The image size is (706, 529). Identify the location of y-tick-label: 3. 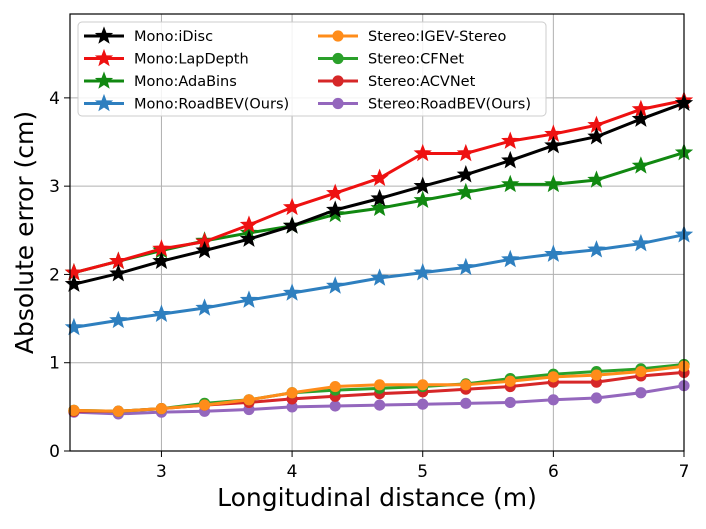
(54, 187).